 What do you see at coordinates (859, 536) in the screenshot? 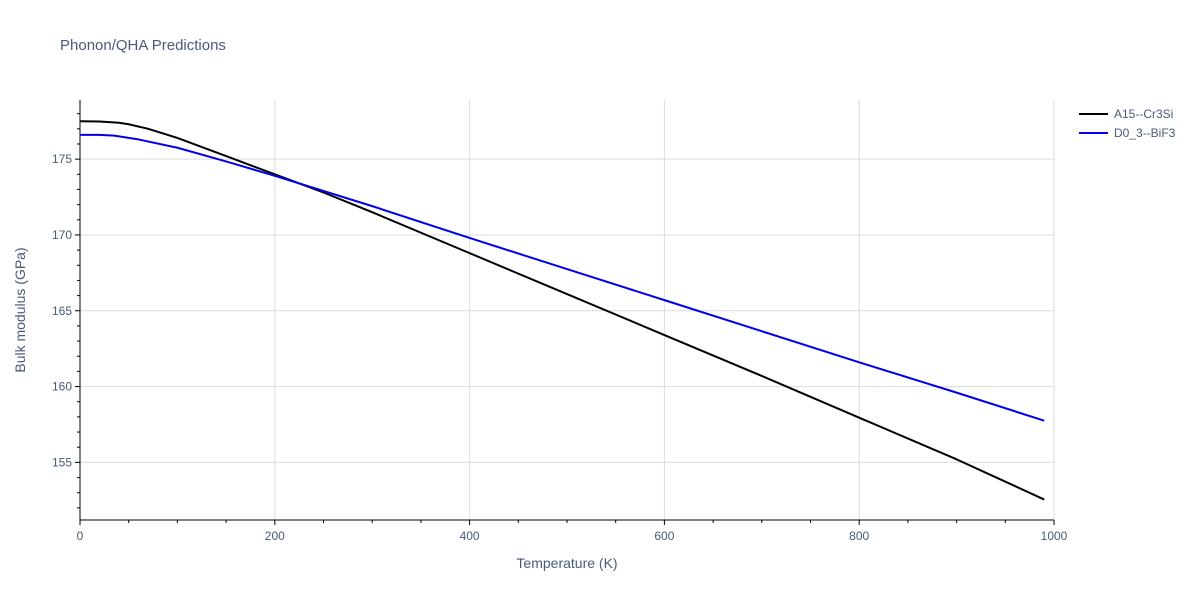
I see `x-tick-label: 800` at bounding box center [859, 536].